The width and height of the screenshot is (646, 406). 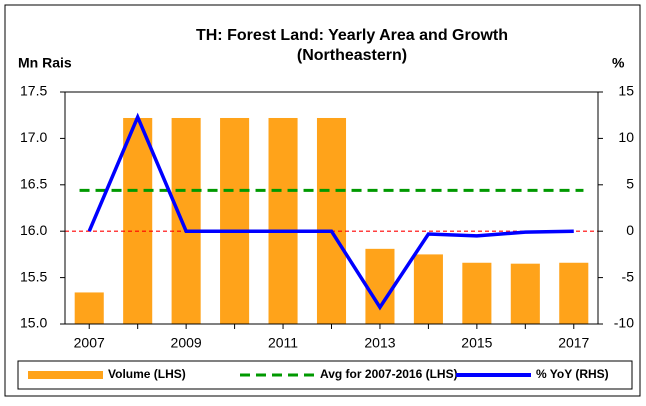 I want to click on x-tick-label: 2007, so click(x=89, y=343).